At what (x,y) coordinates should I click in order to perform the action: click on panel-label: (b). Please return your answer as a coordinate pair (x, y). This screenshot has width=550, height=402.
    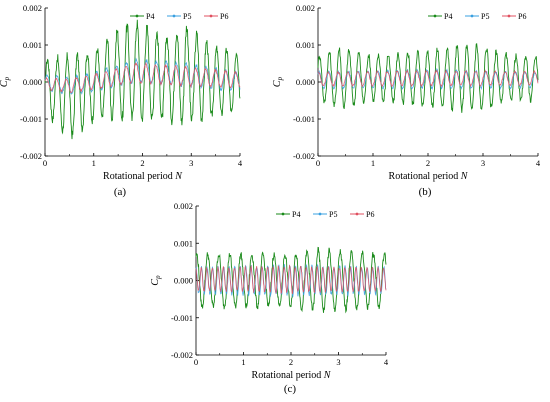
    Looking at the image, I should click on (425, 192).